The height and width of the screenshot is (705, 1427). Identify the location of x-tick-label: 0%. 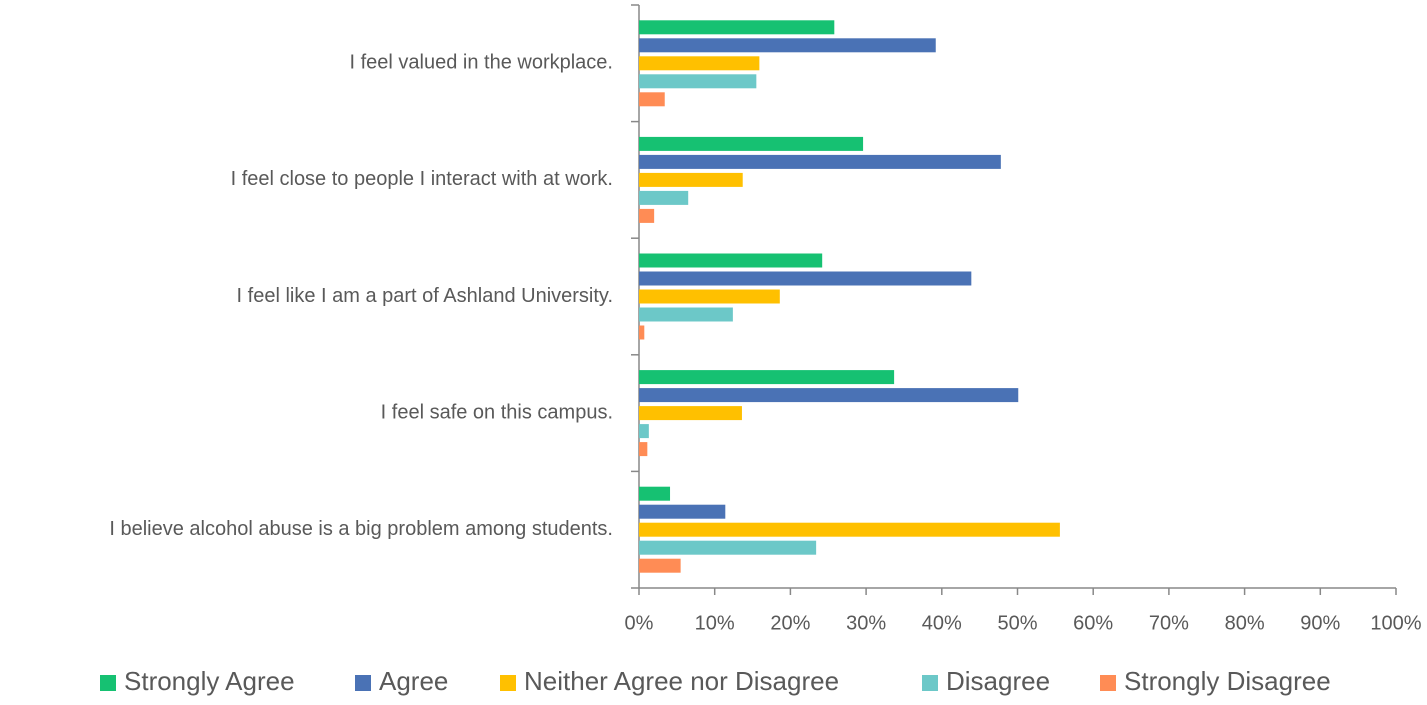
(639, 623).